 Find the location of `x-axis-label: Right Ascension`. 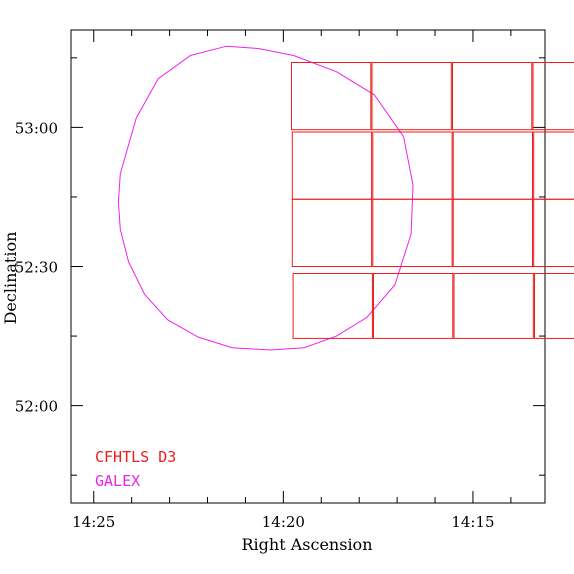

x-axis-label: Right Ascension is located at coordinates (307, 544).